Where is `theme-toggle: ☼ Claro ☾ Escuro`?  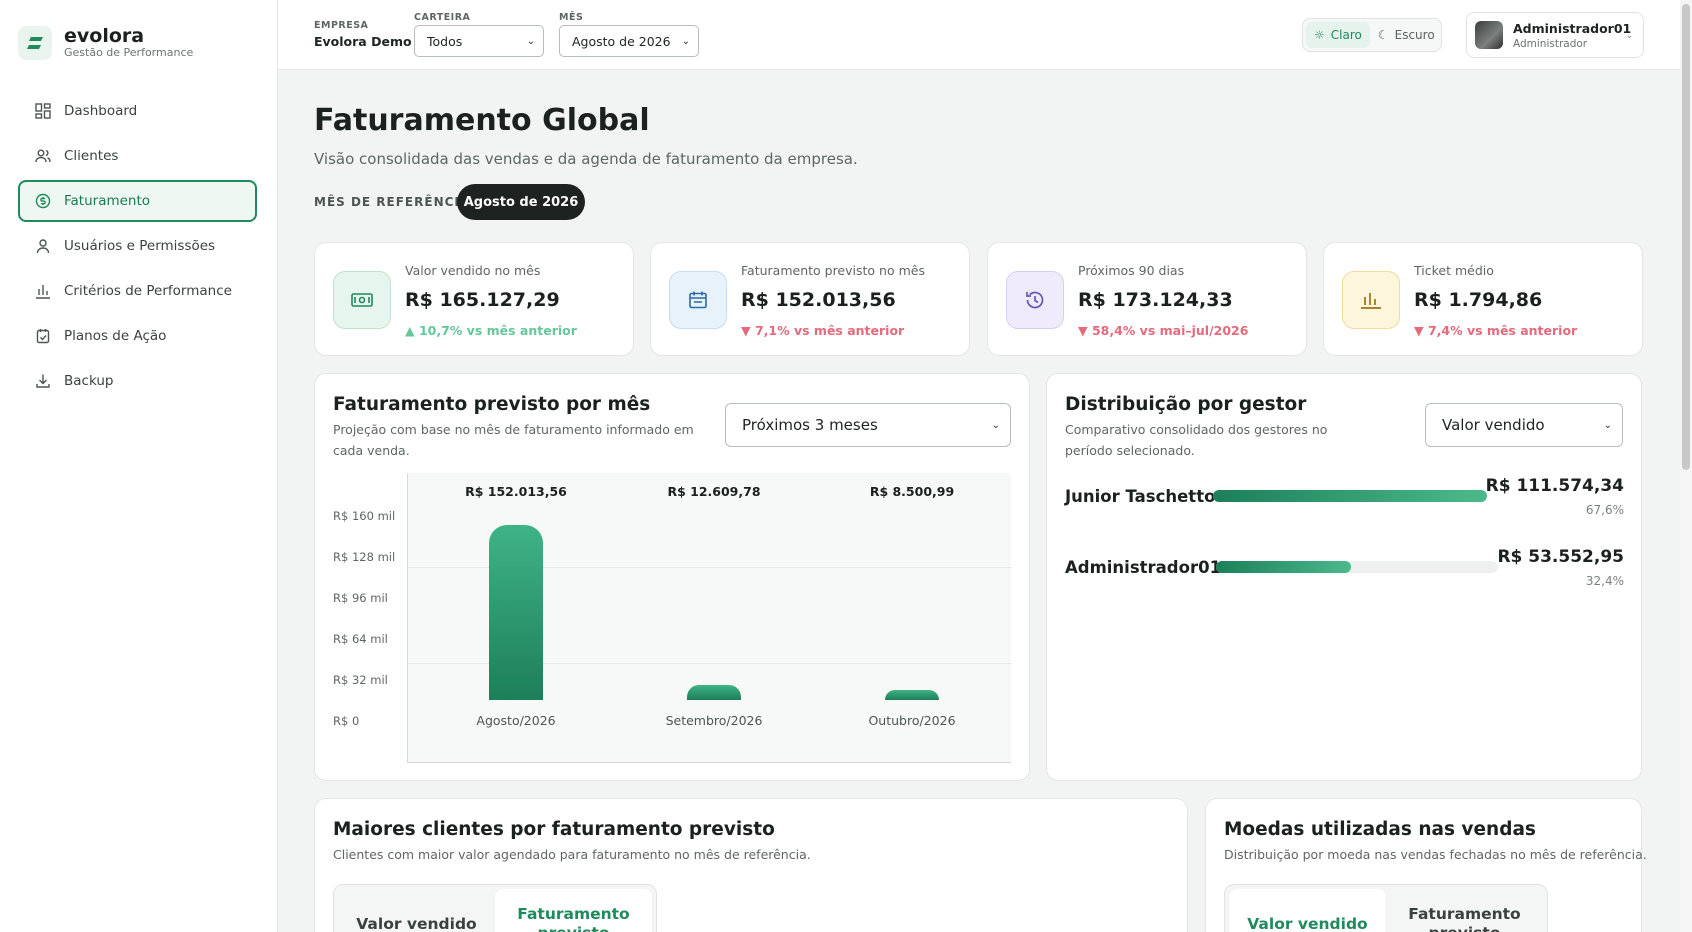
theme-toggle: ☼ Claro ☾ Escuro is located at coordinates (1372, 35).